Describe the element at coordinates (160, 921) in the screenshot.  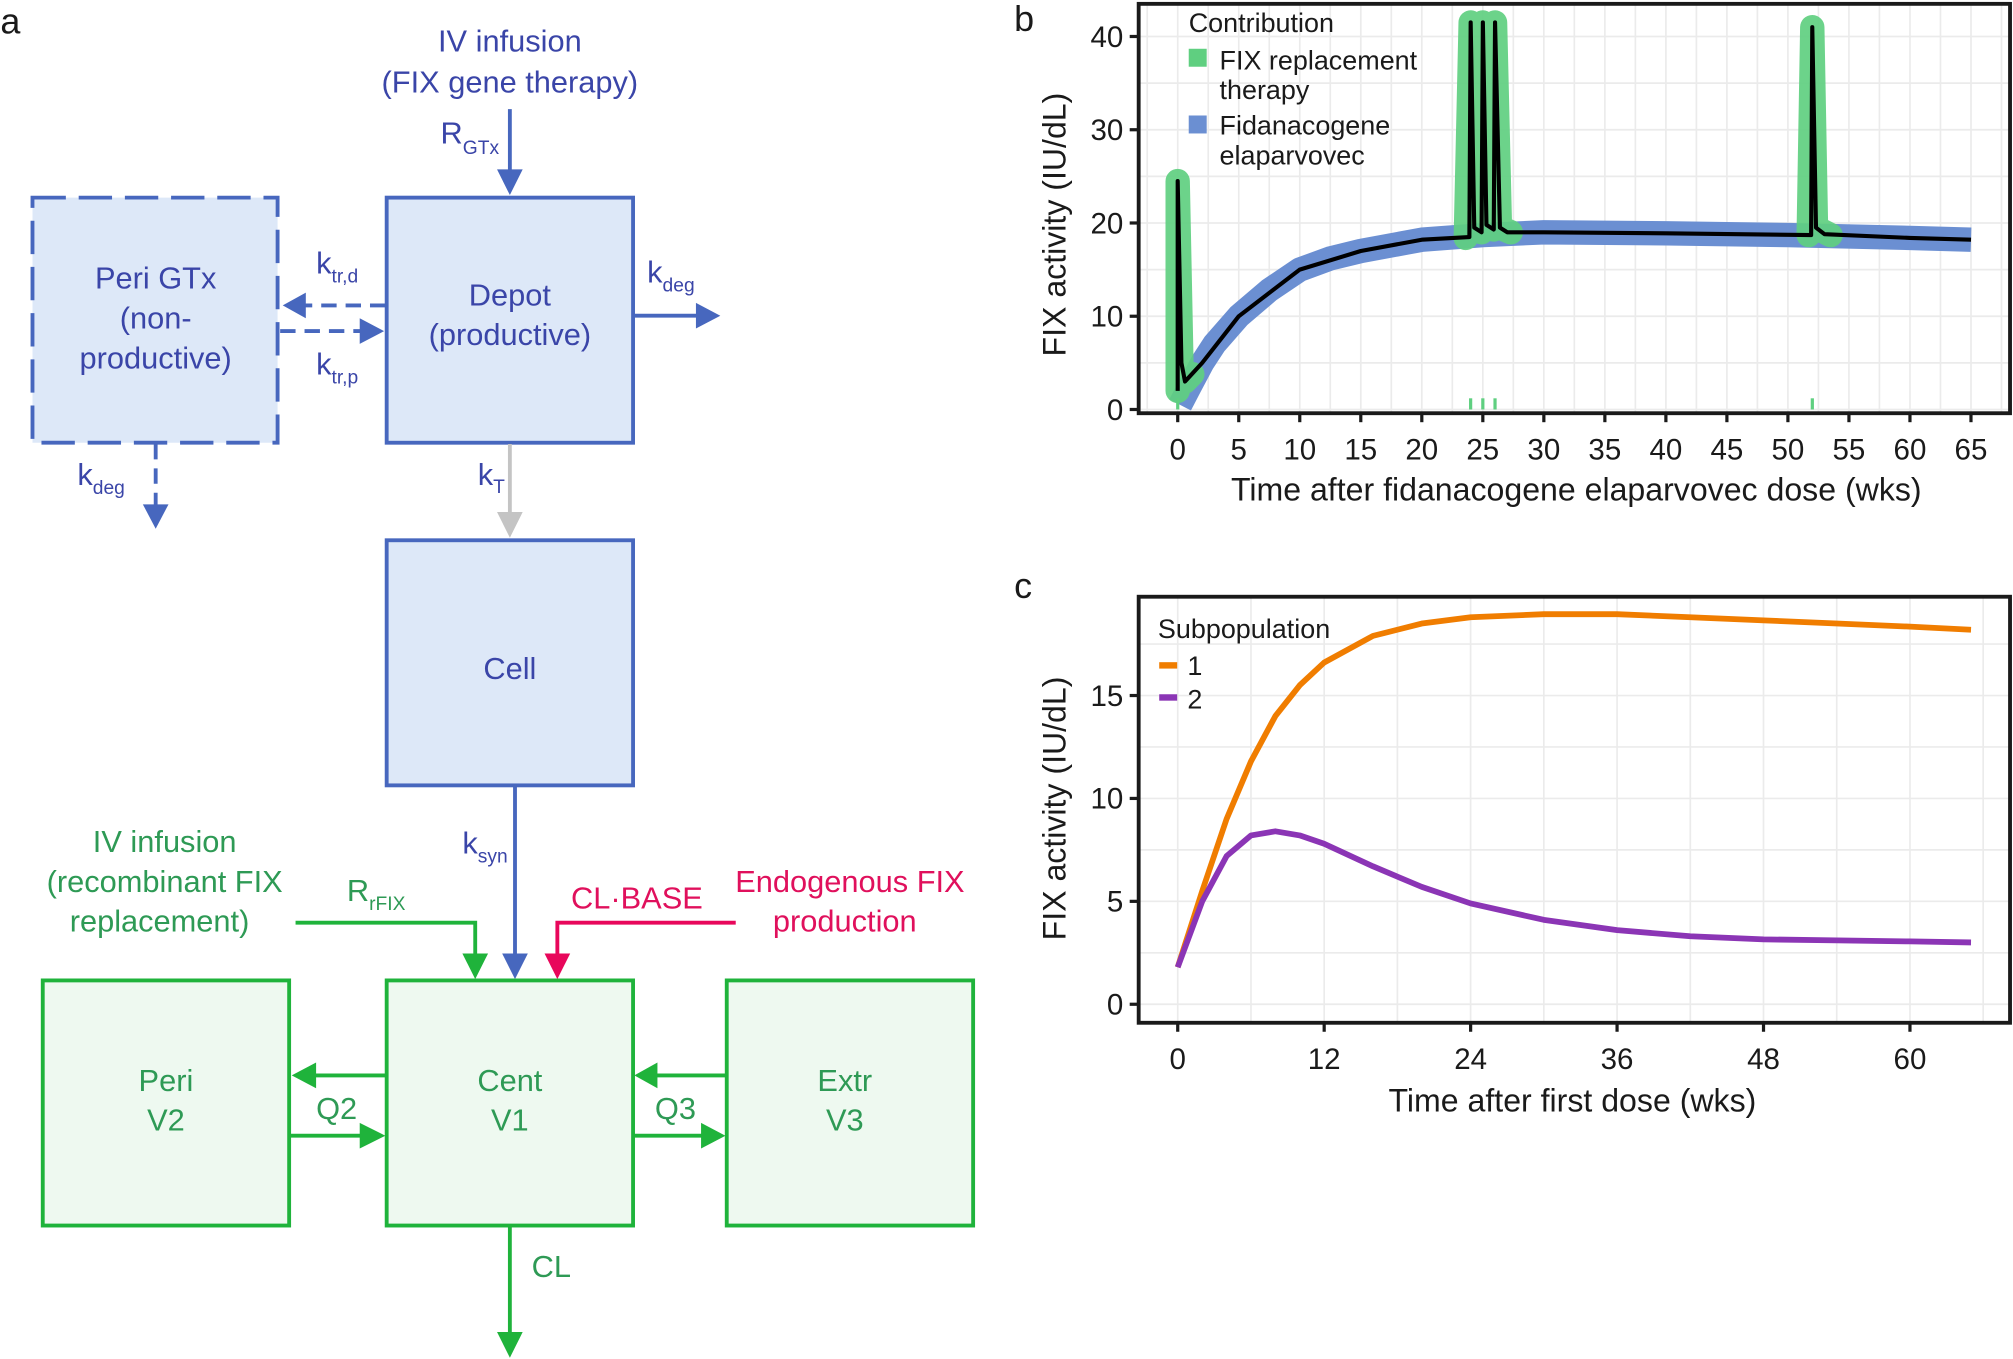
I see `fix-infusion-label-3: replacement)` at that location.